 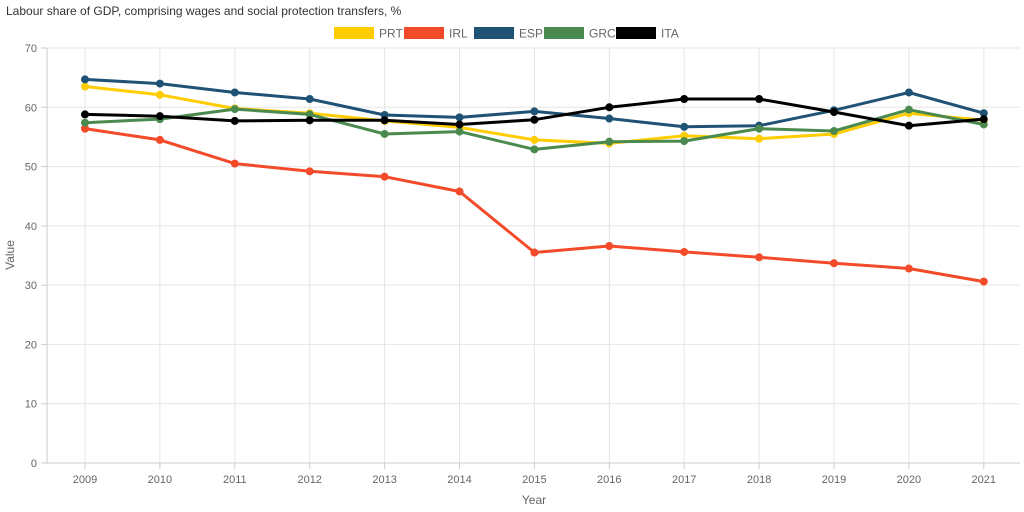 I want to click on legend-swatch-irl, so click(x=424, y=33).